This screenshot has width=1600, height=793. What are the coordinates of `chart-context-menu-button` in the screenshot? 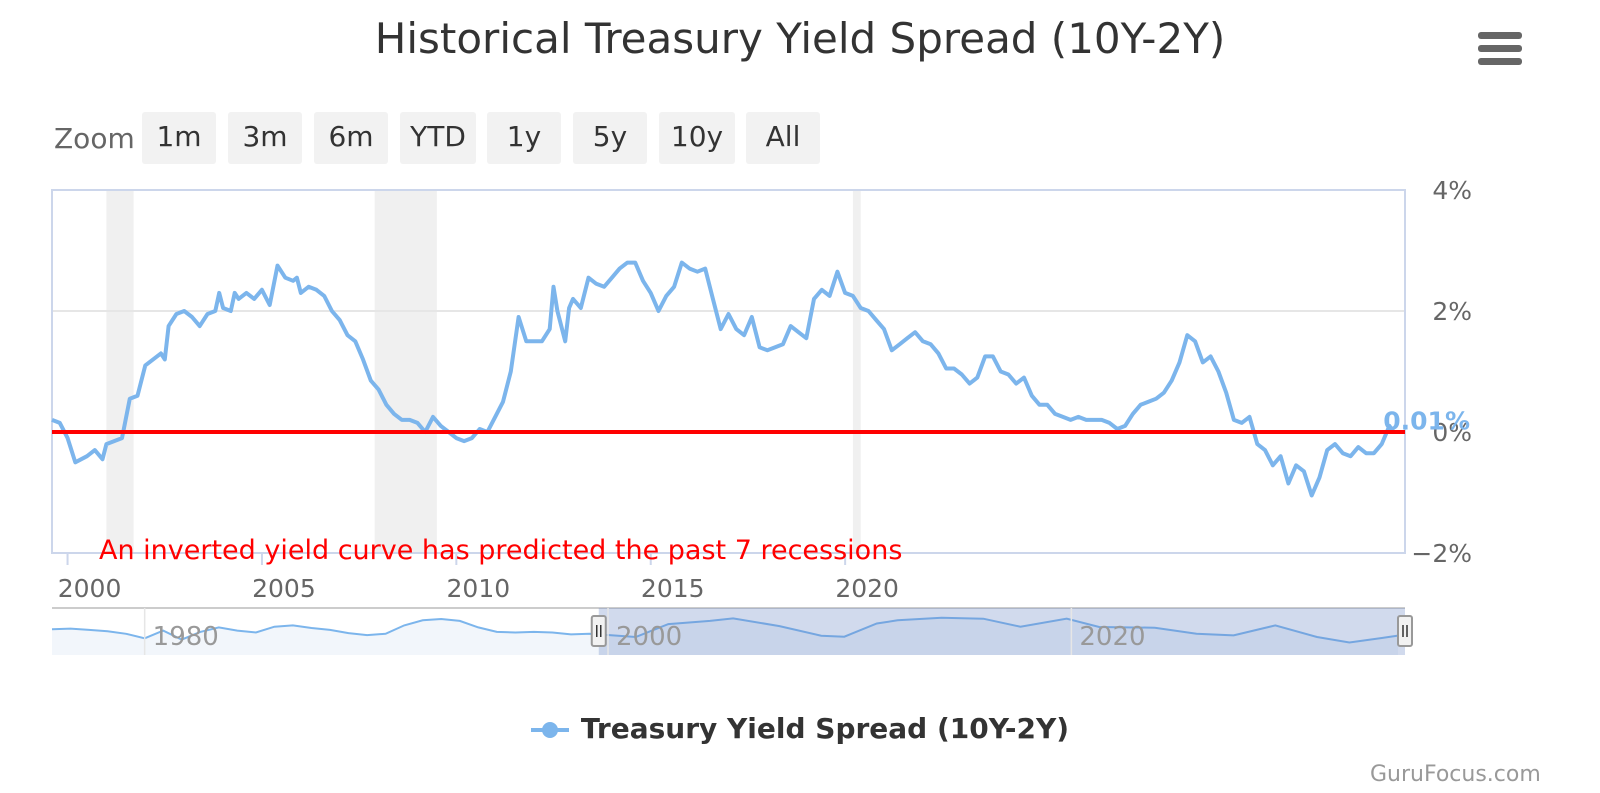 It's located at (1500, 50).